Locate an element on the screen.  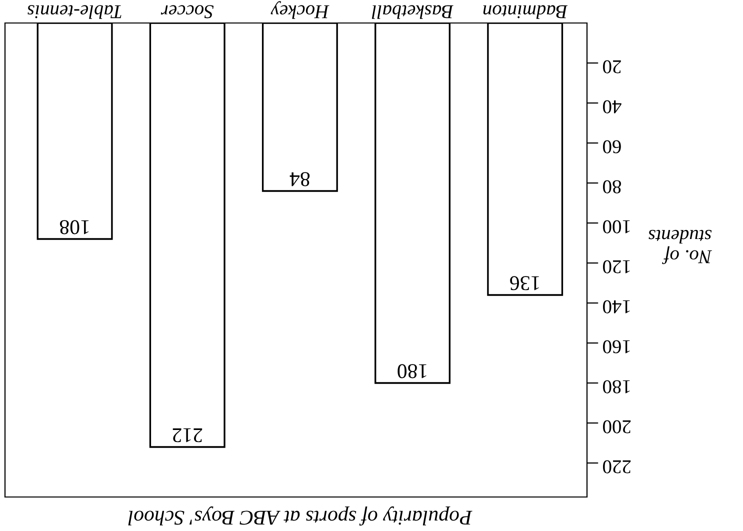
text: Popularity of sports at ABC Boys' School is located at coordinates (300, 516).